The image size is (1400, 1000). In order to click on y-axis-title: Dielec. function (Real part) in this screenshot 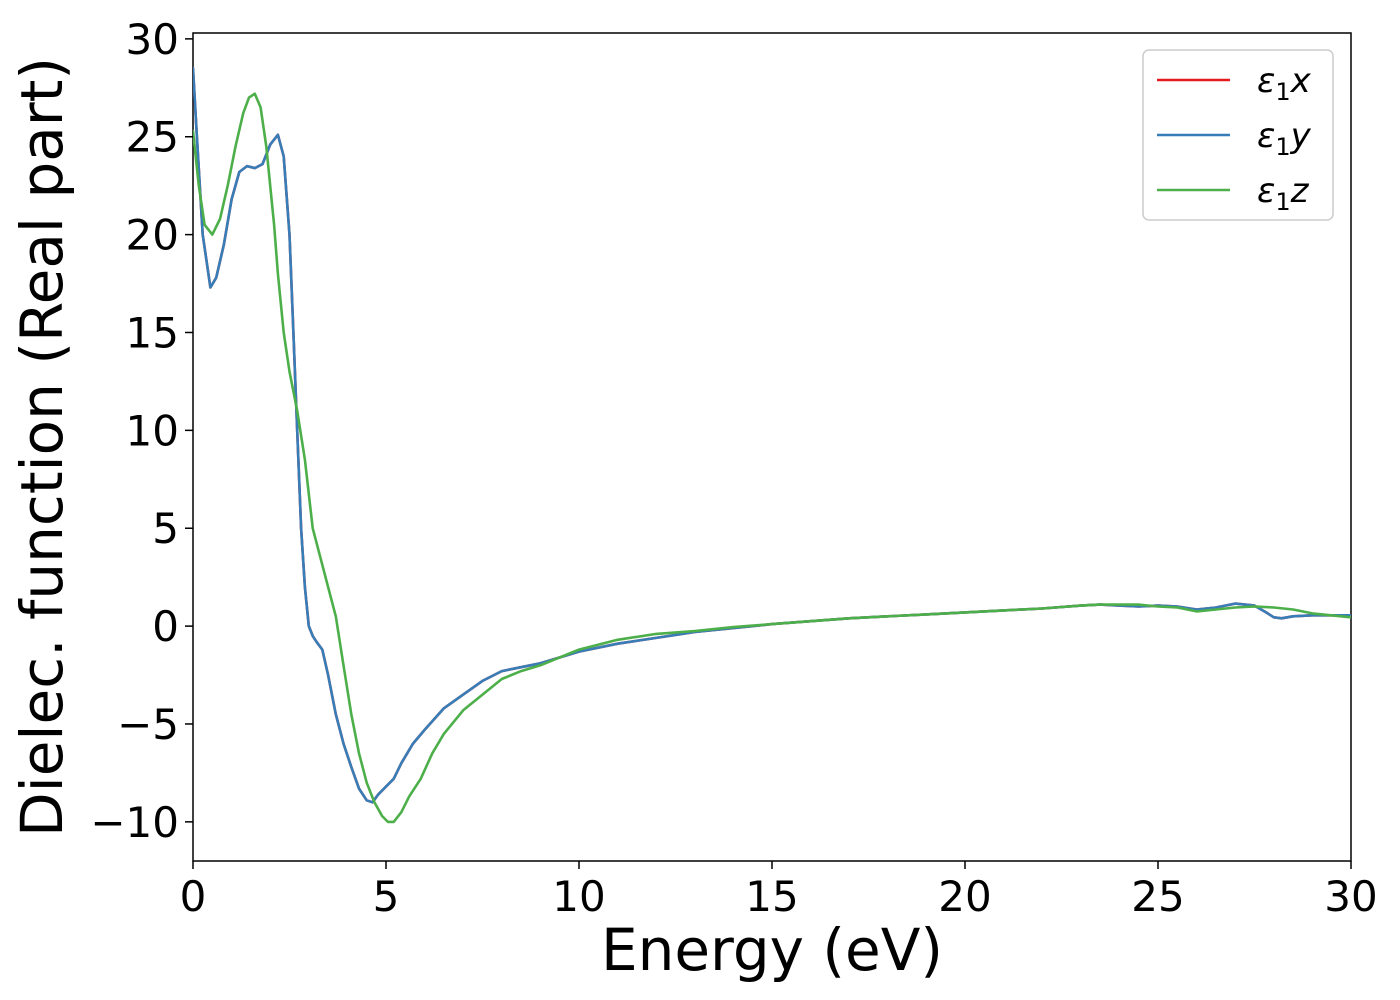, I will do `click(42, 447)`.